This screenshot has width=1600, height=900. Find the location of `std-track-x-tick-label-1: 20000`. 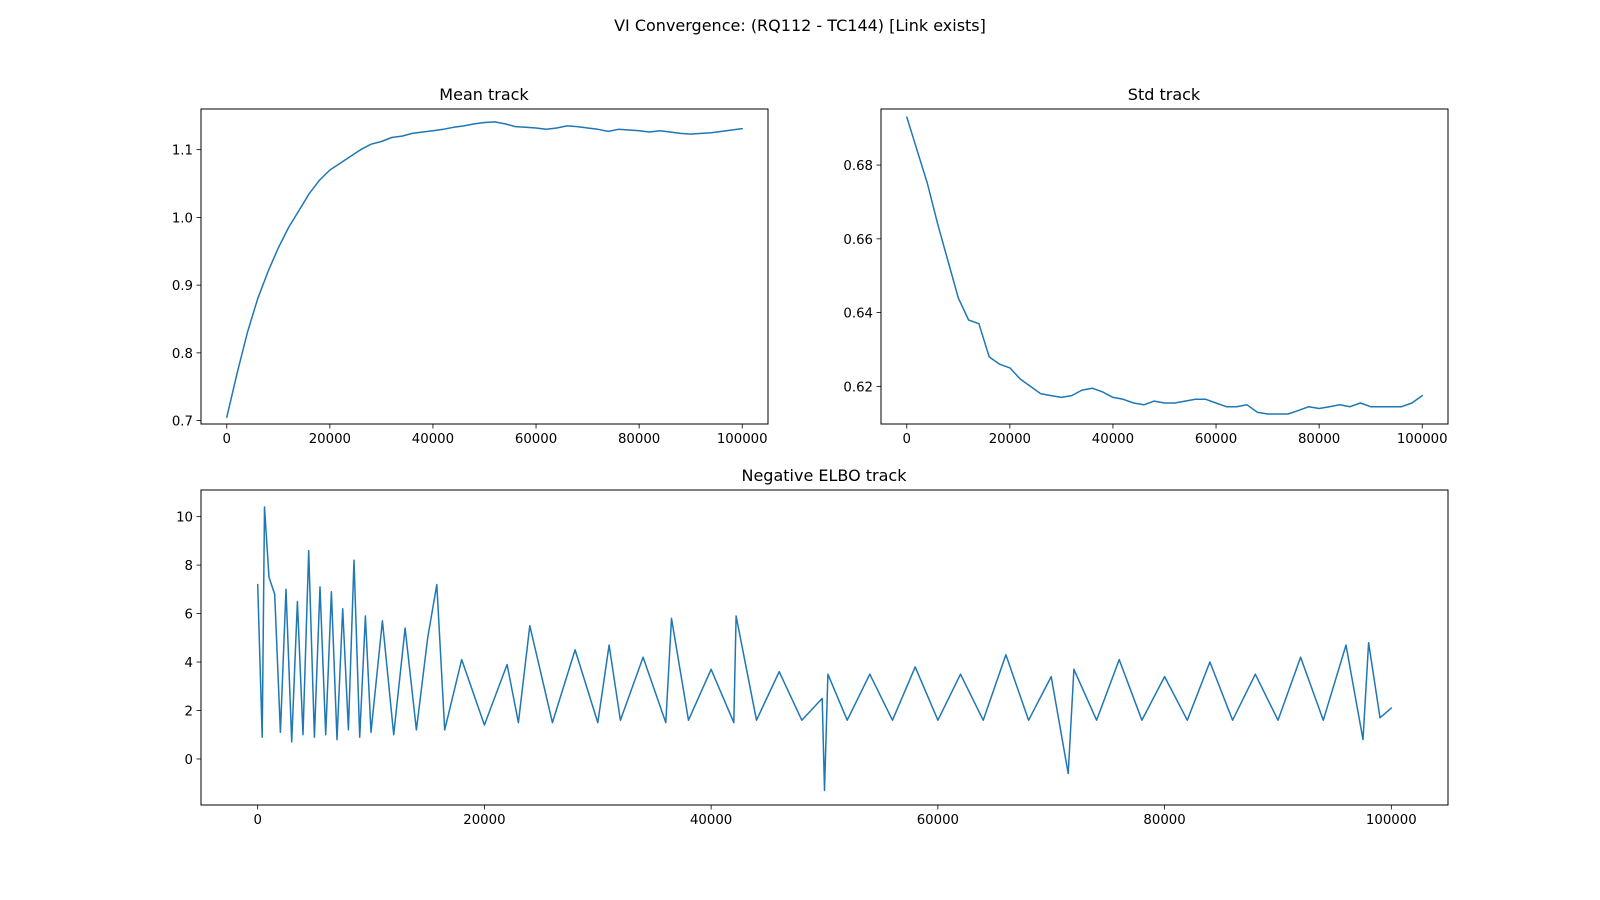

std-track-x-tick-label-1: 20000 is located at coordinates (1010, 439).